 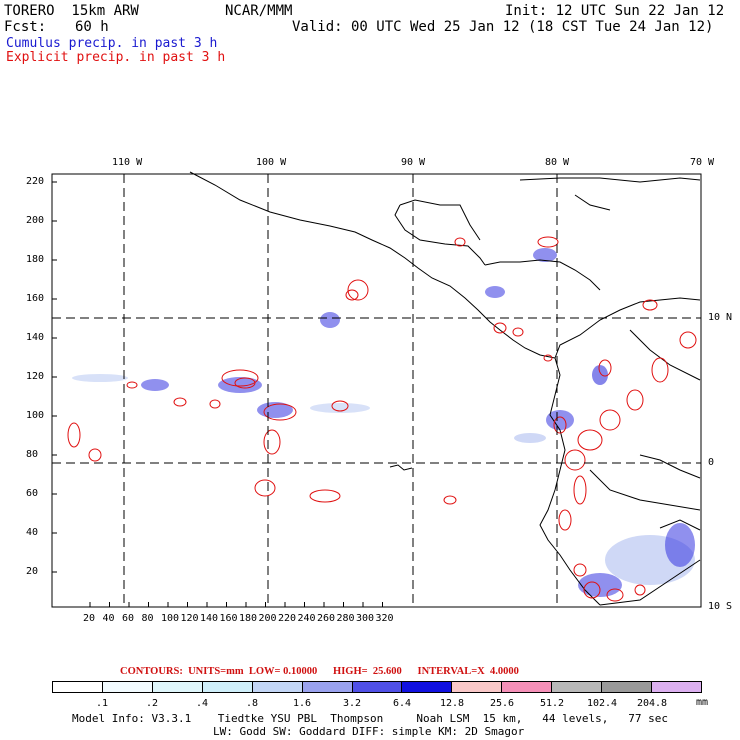 I want to click on y-tick-label: 200, so click(x=35, y=220).